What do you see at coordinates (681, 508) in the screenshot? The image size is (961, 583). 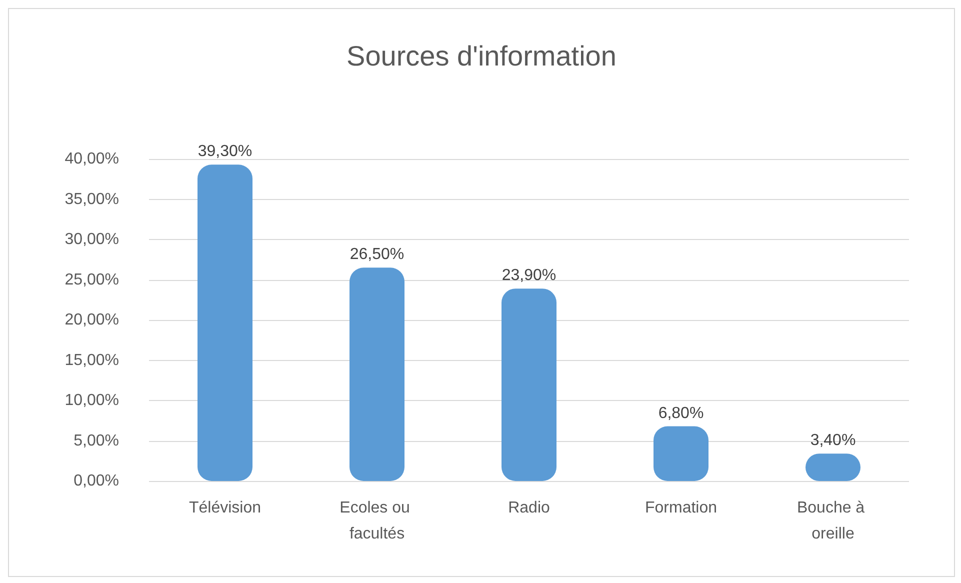 I see `x-tick-label: Formation` at bounding box center [681, 508].